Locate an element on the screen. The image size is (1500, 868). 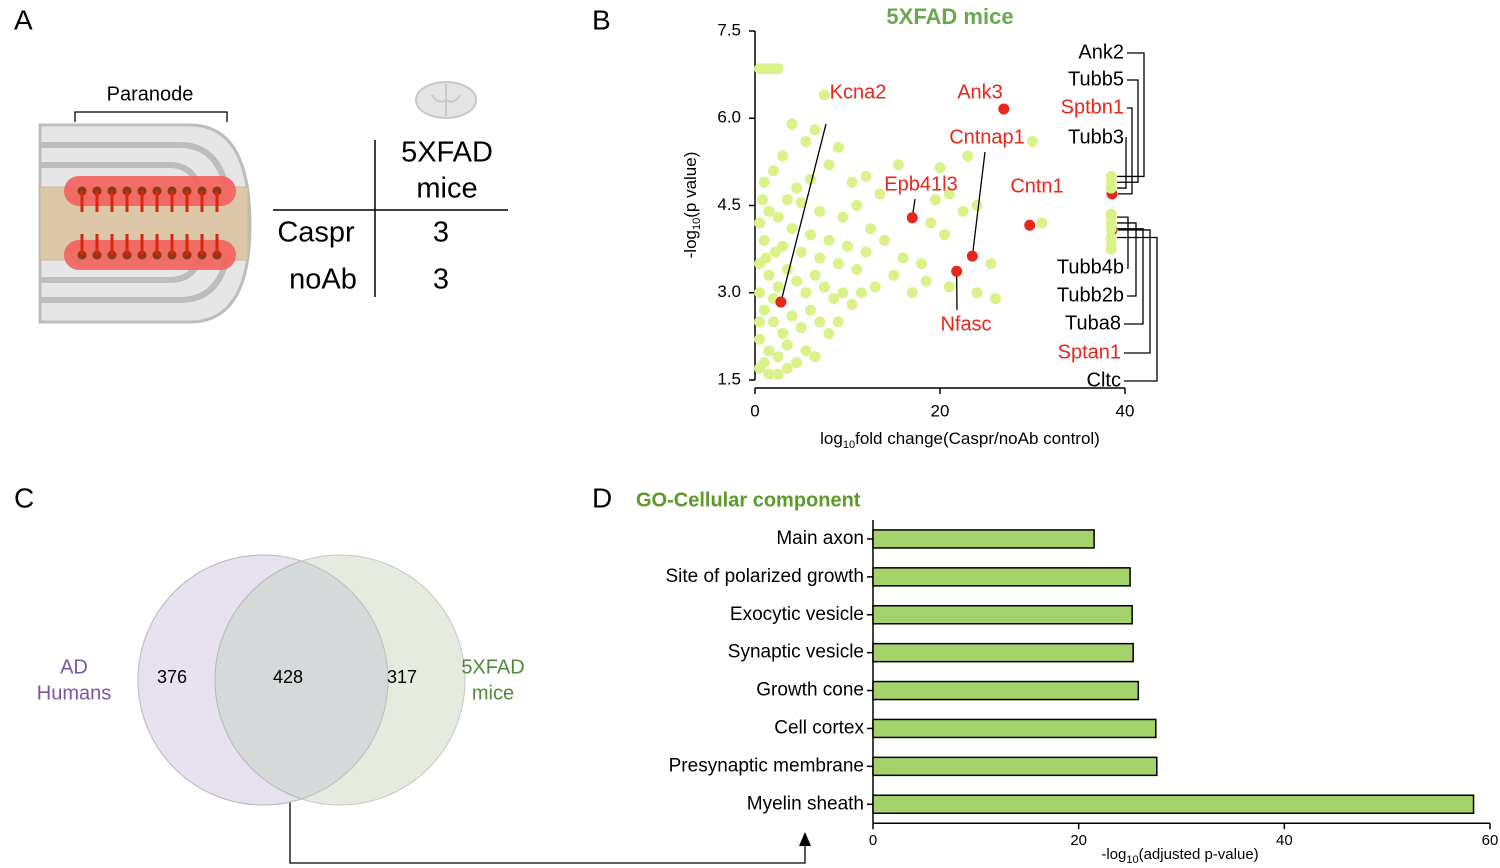
point-label: Tubb4b is located at coordinates (1090, 267).